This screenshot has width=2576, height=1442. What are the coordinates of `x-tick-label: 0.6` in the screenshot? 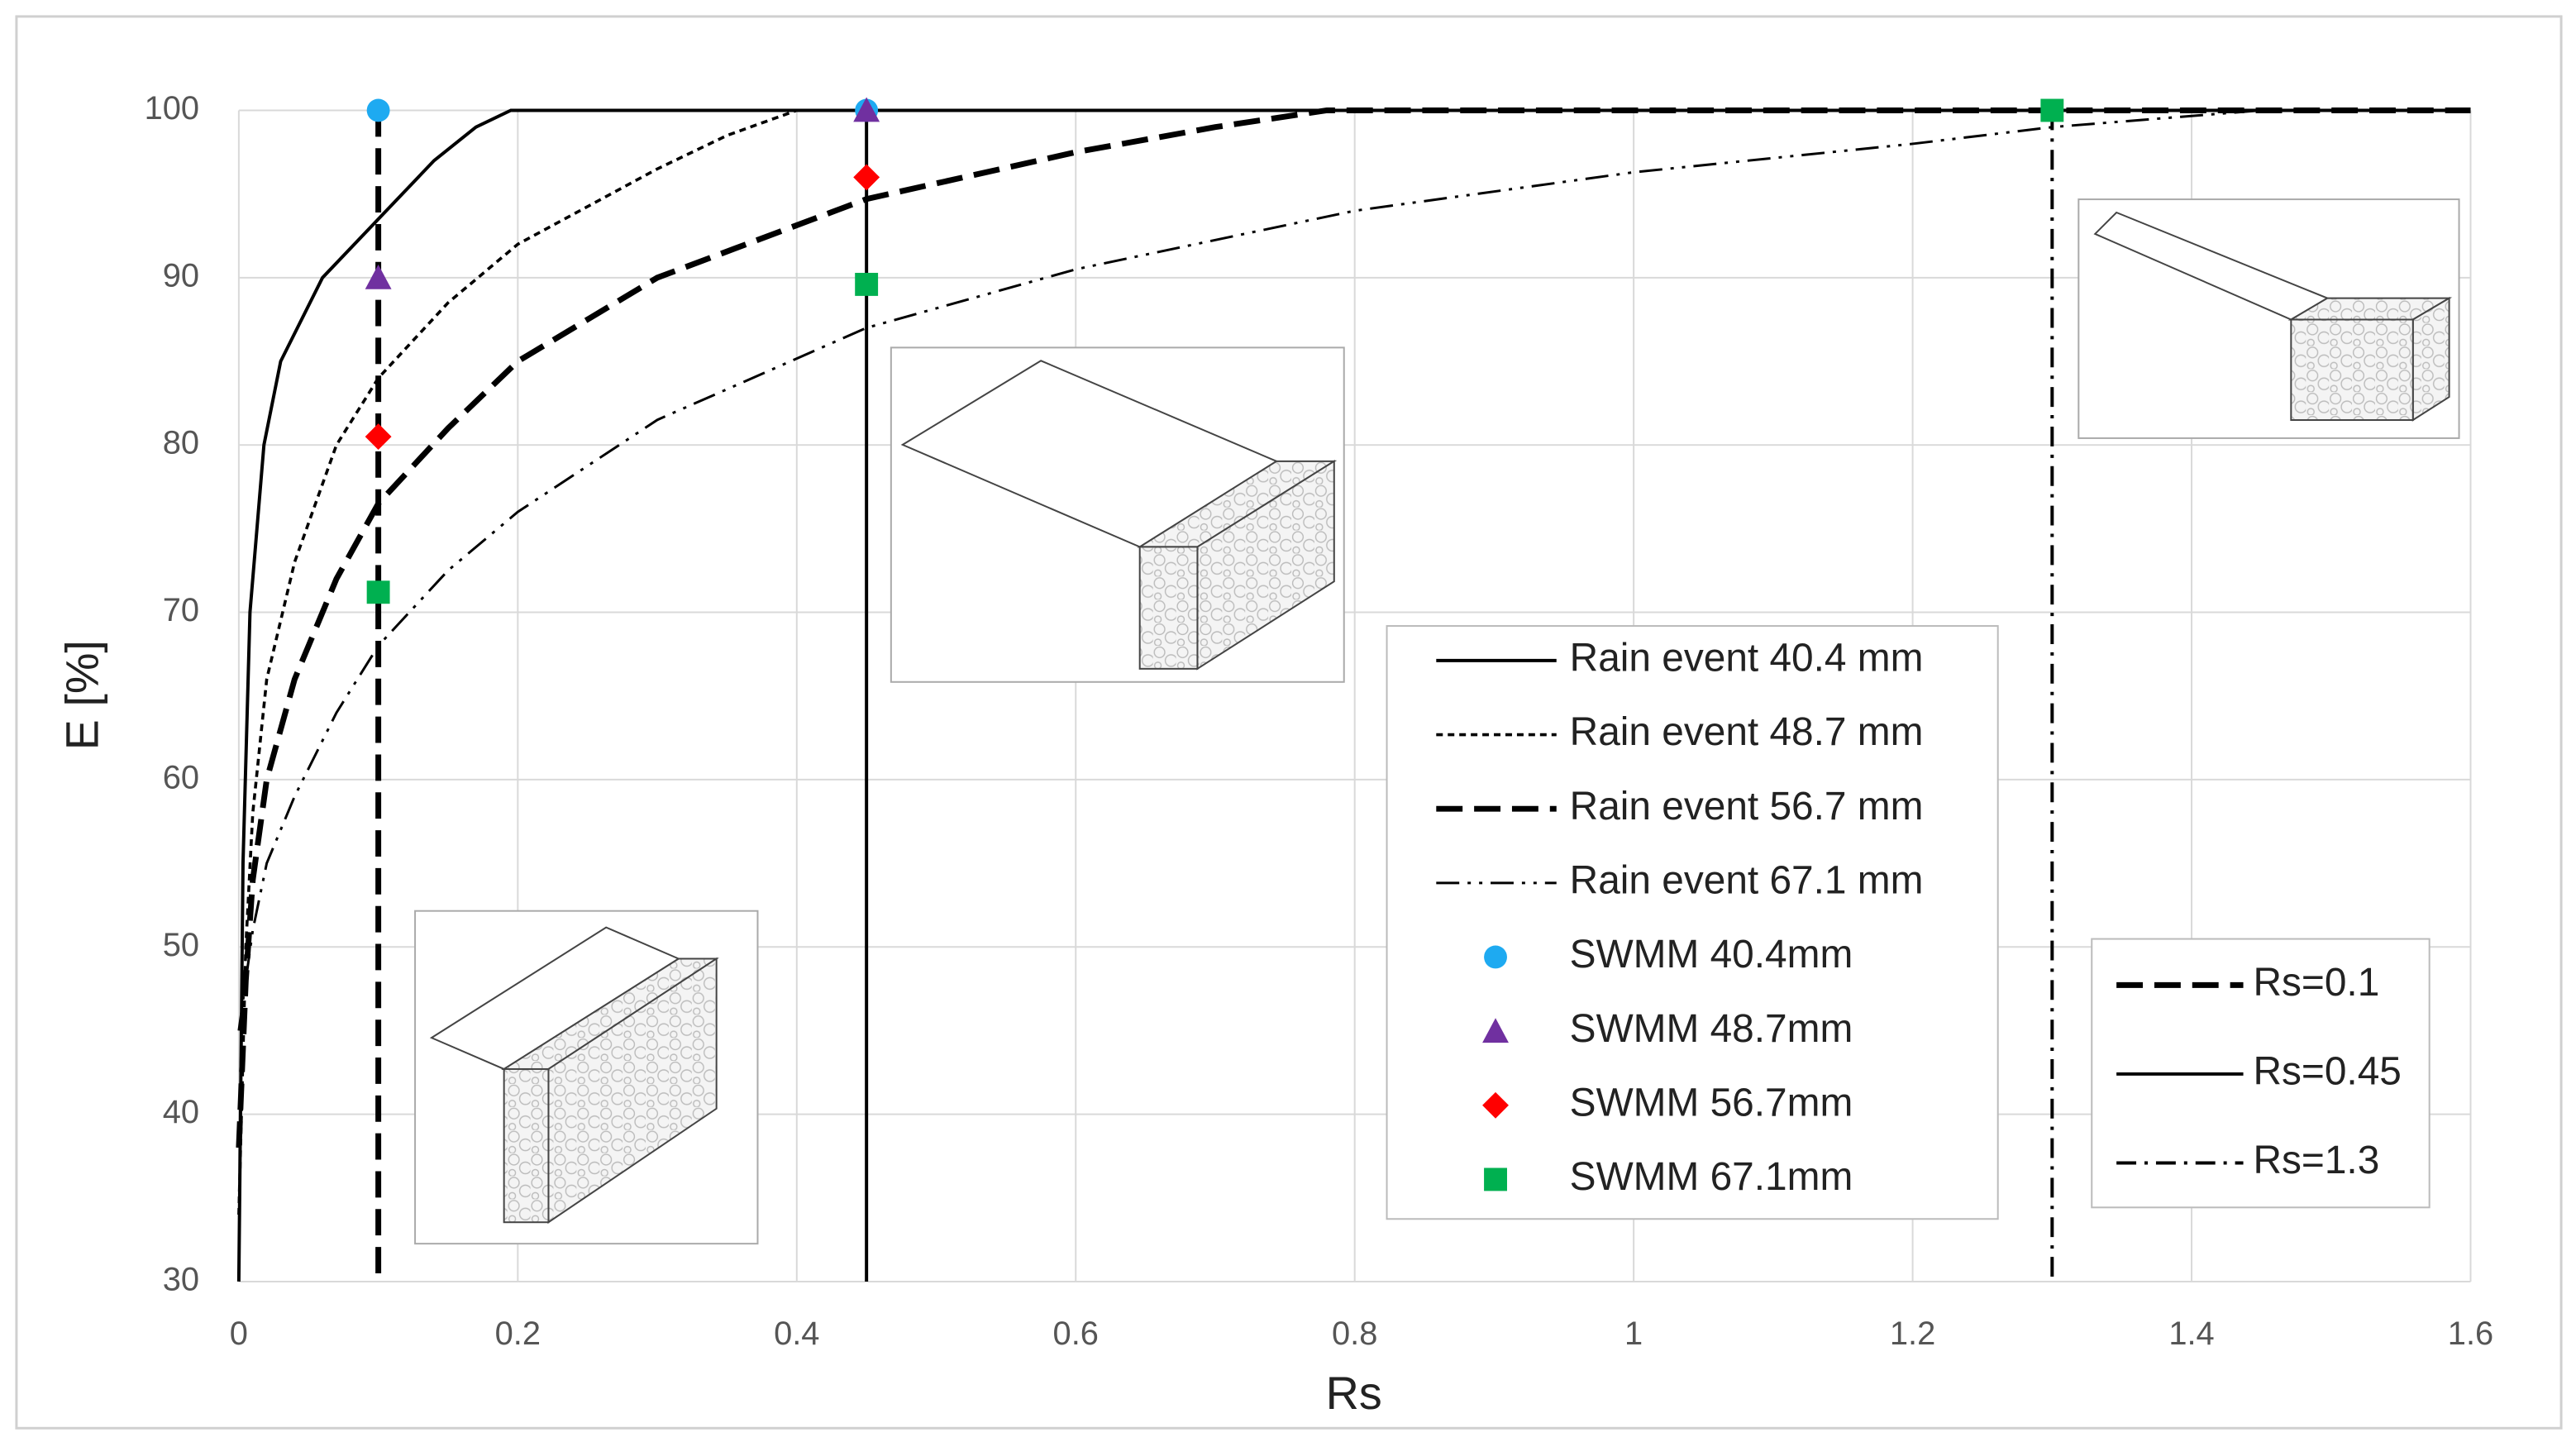 It's located at (1076, 1333).